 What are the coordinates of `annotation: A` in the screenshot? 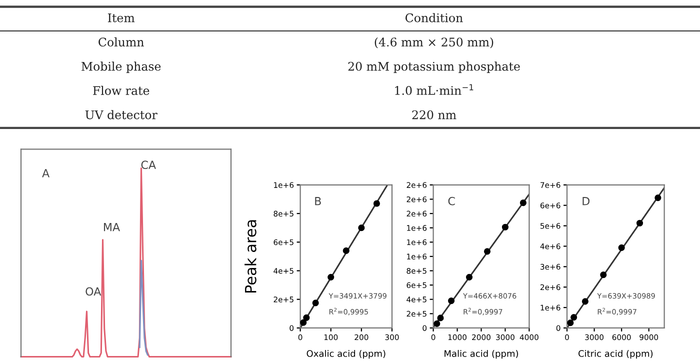 It's located at (46, 173).